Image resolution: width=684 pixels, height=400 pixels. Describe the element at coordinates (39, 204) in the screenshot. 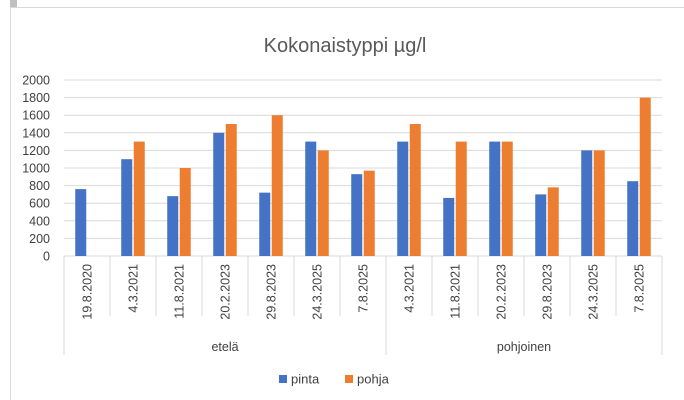

I see `y-tick-label: 600` at that location.